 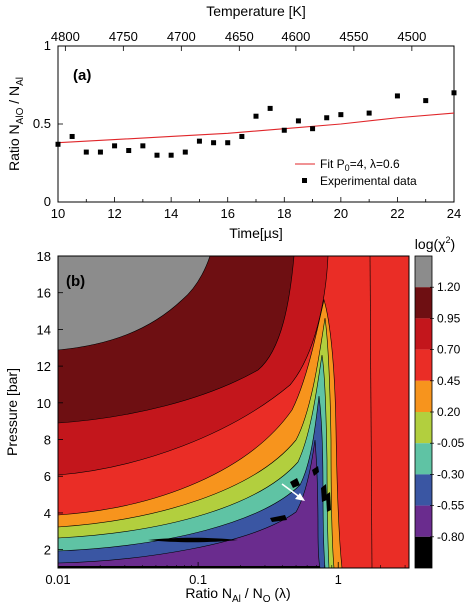 I want to click on legend-exp-label: Experimental data, so click(x=368, y=181).